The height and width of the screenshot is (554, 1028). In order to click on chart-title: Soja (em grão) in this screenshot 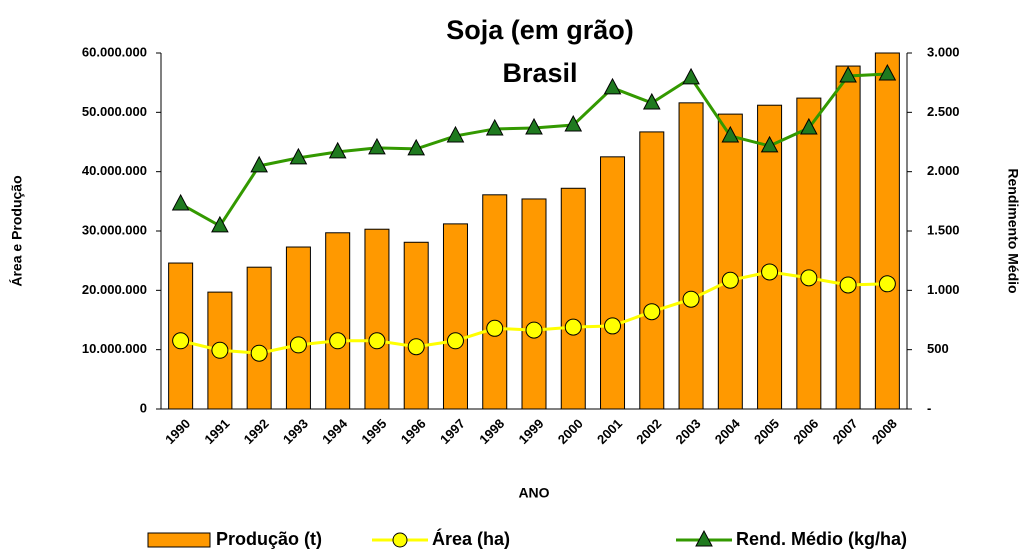, I will do `click(540, 30)`.